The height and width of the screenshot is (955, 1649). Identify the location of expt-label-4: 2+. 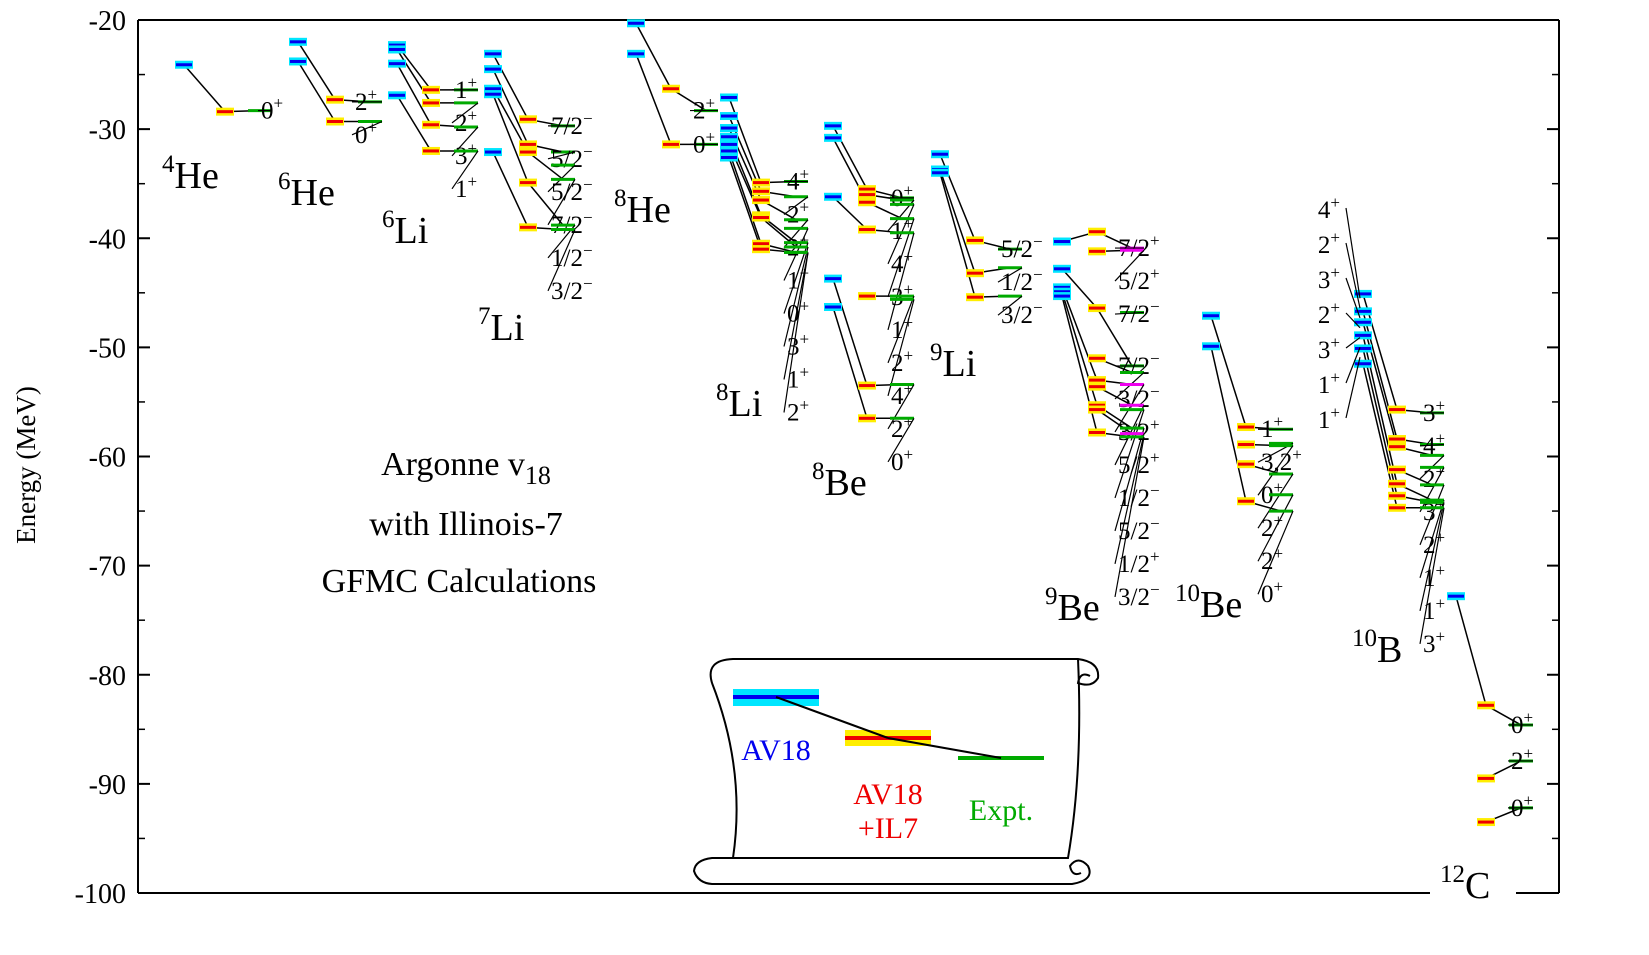
(1272, 559).